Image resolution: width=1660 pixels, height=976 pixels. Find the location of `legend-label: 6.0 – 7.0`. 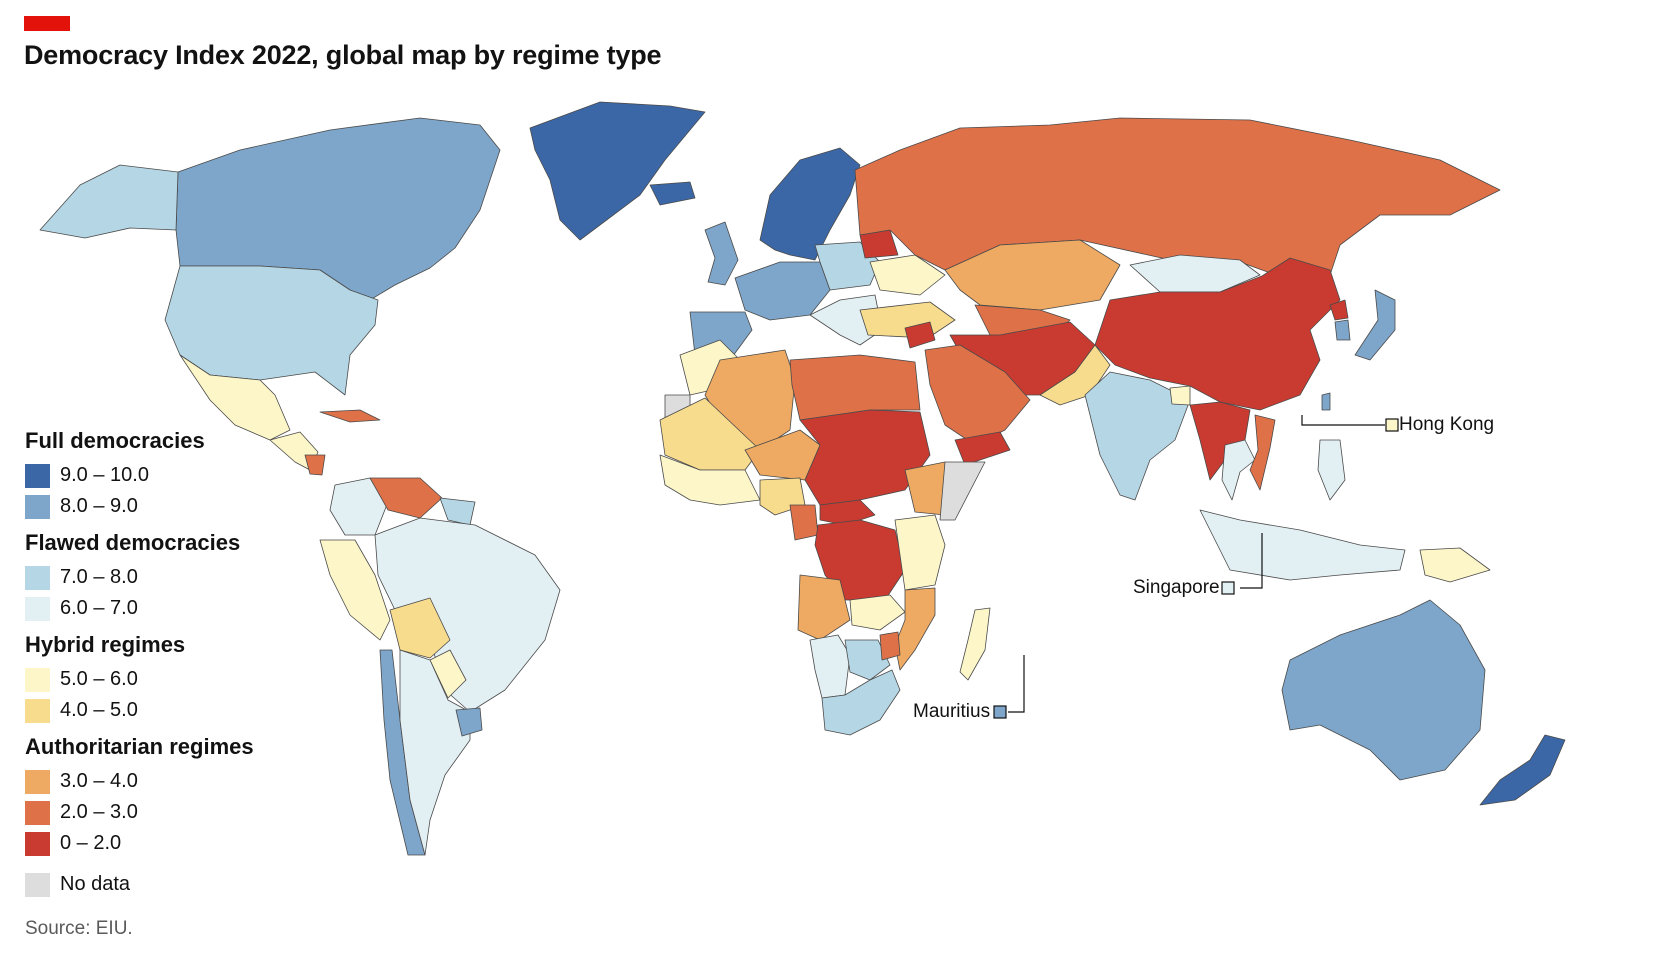

legend-label: 6.0 – 7.0 is located at coordinates (99, 608).